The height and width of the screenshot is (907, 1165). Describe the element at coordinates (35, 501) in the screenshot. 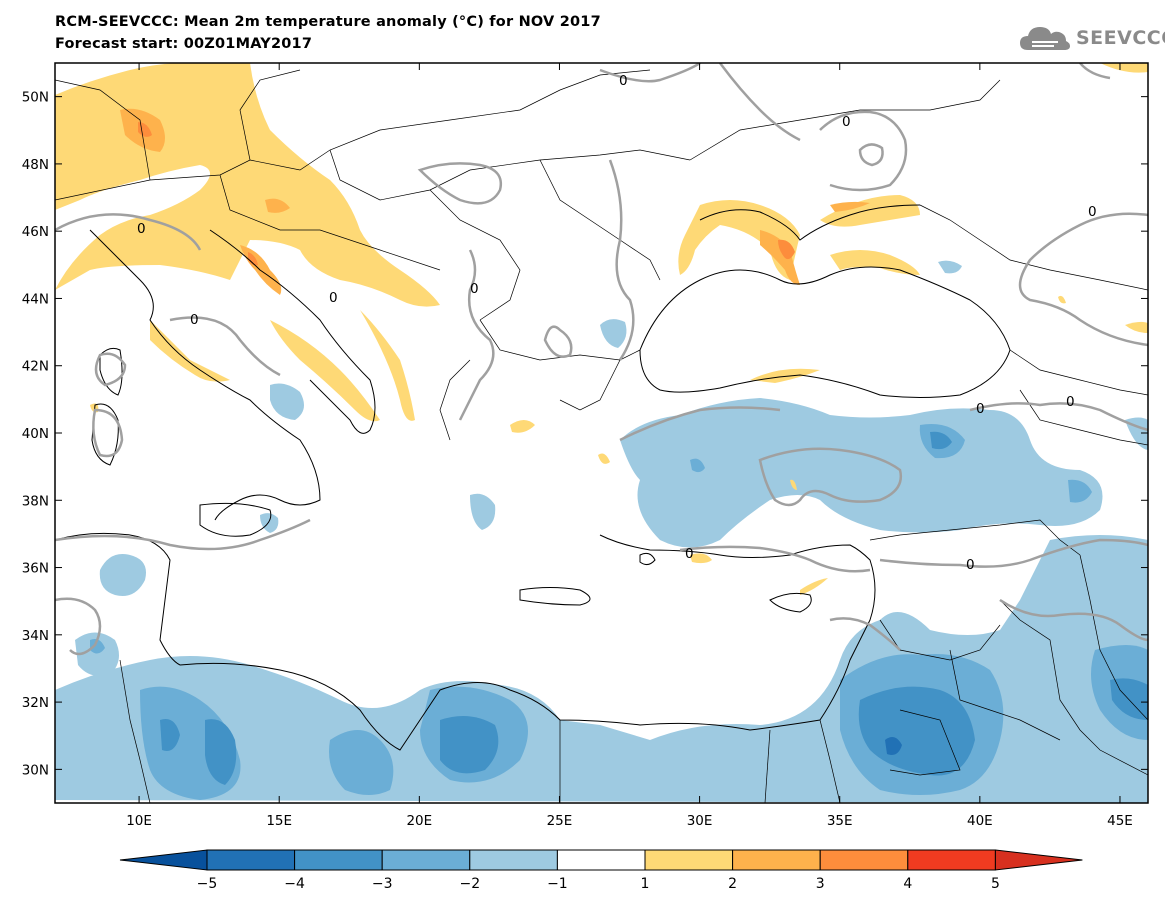

I see `latitude-tick-label: 38N` at that location.